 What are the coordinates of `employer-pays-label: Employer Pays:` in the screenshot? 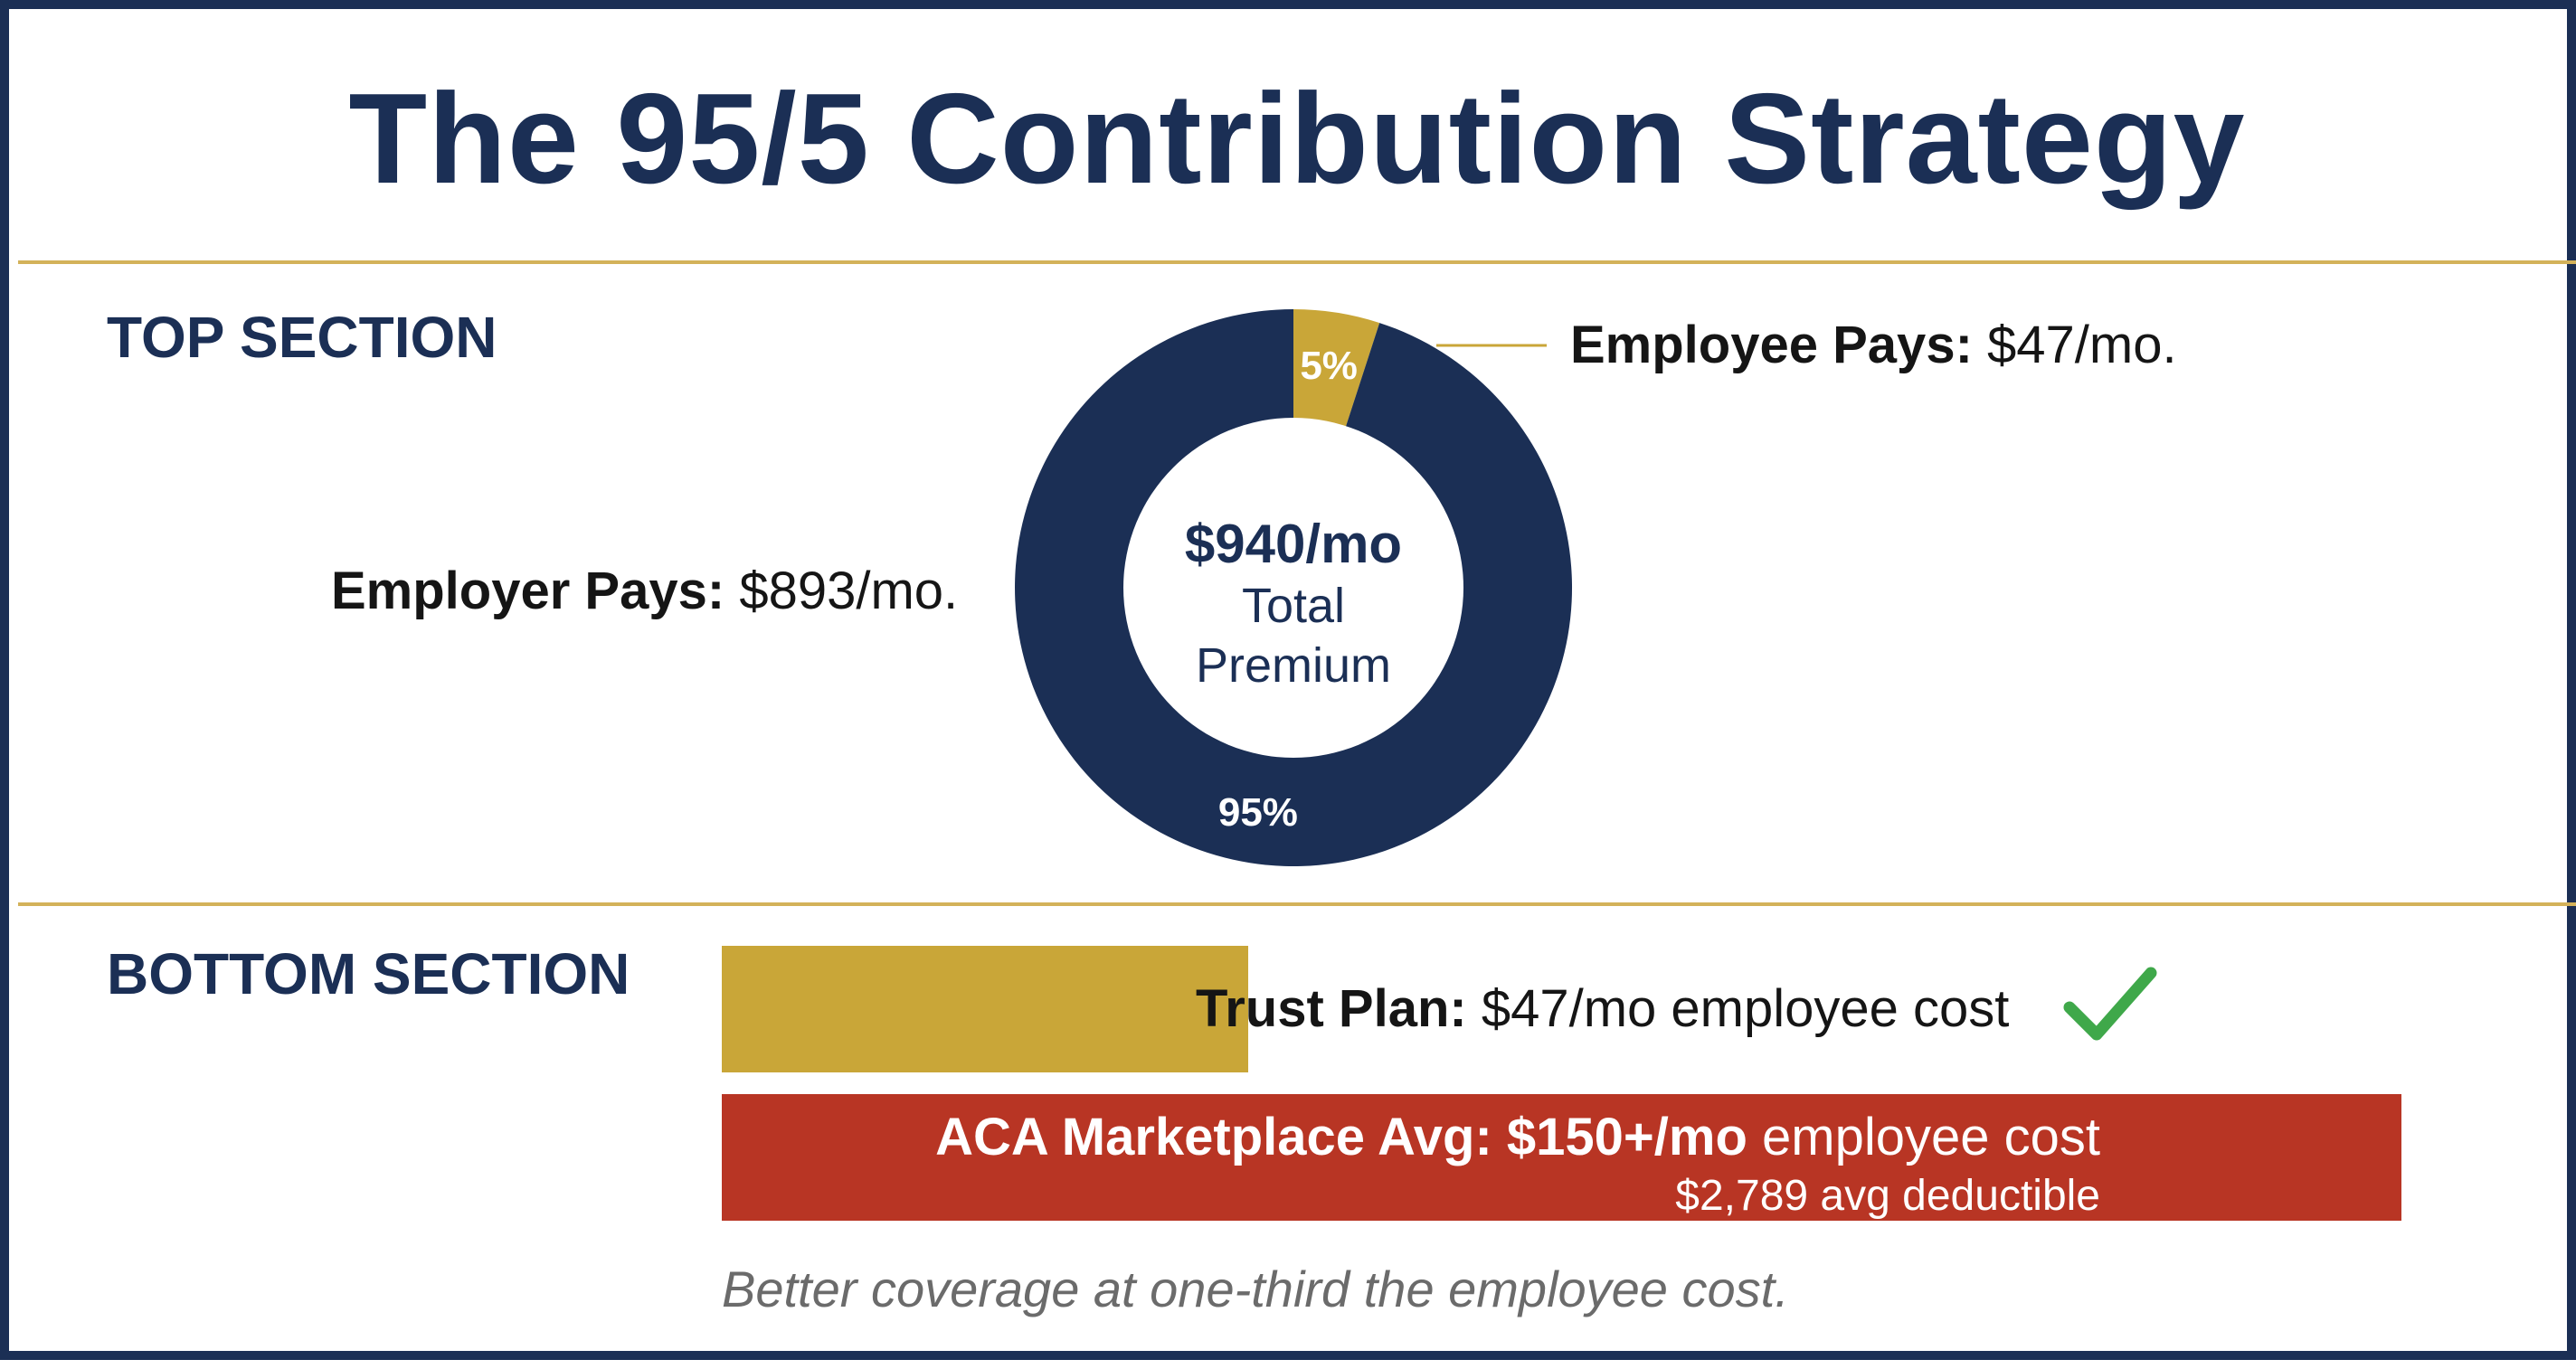 It's located at (528, 591).